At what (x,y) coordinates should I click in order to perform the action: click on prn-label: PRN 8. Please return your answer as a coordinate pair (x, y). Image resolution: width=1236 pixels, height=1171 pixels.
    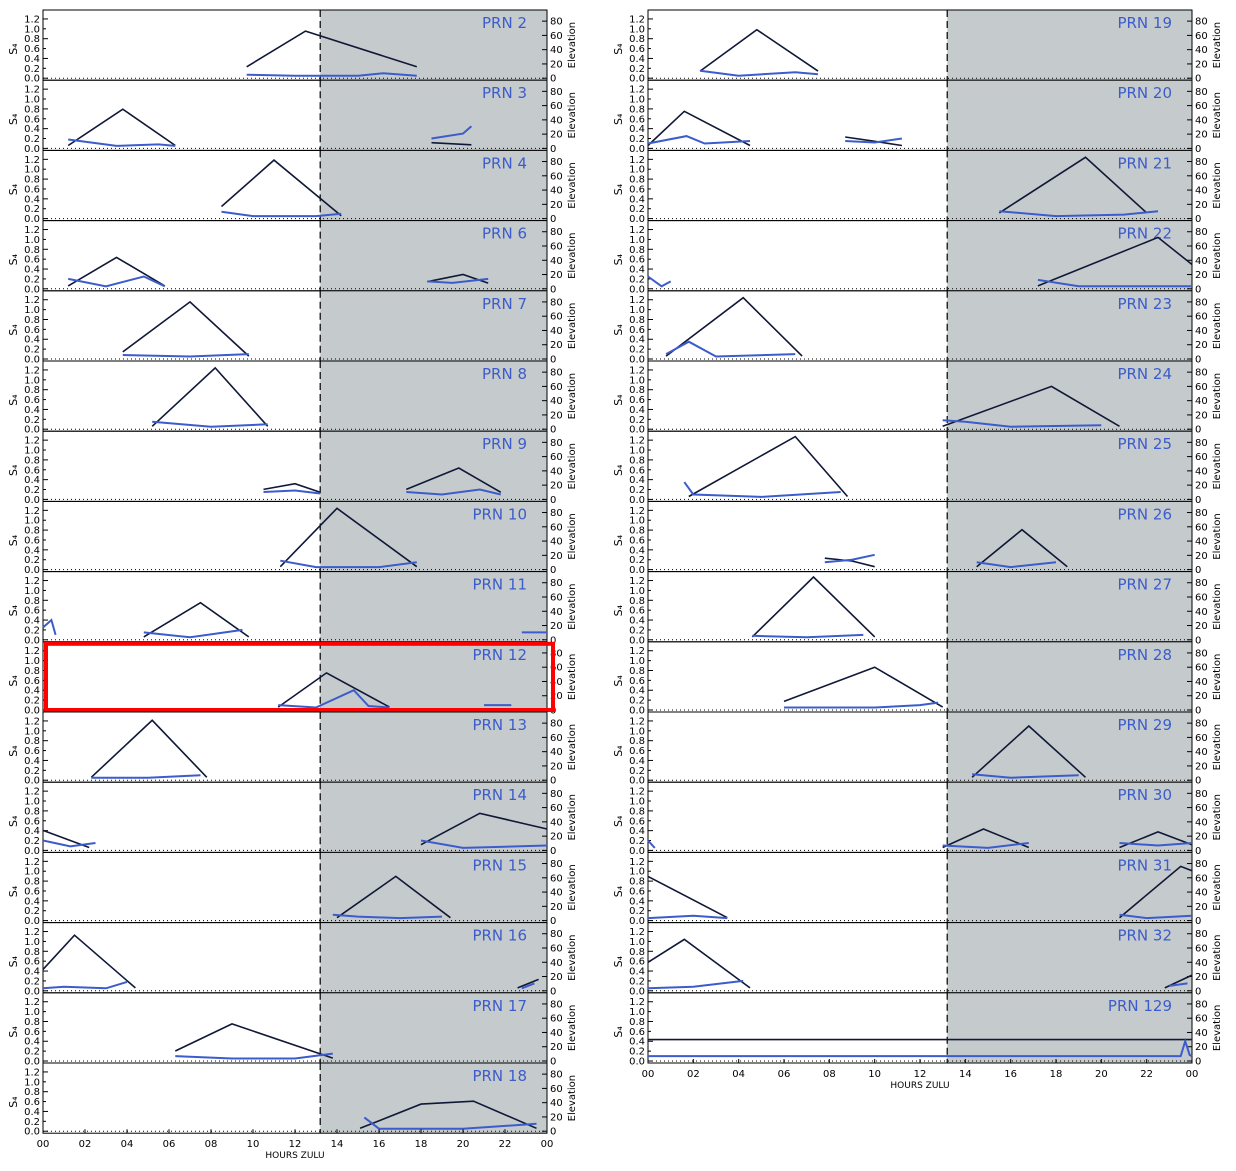
    Looking at the image, I should click on (504, 374).